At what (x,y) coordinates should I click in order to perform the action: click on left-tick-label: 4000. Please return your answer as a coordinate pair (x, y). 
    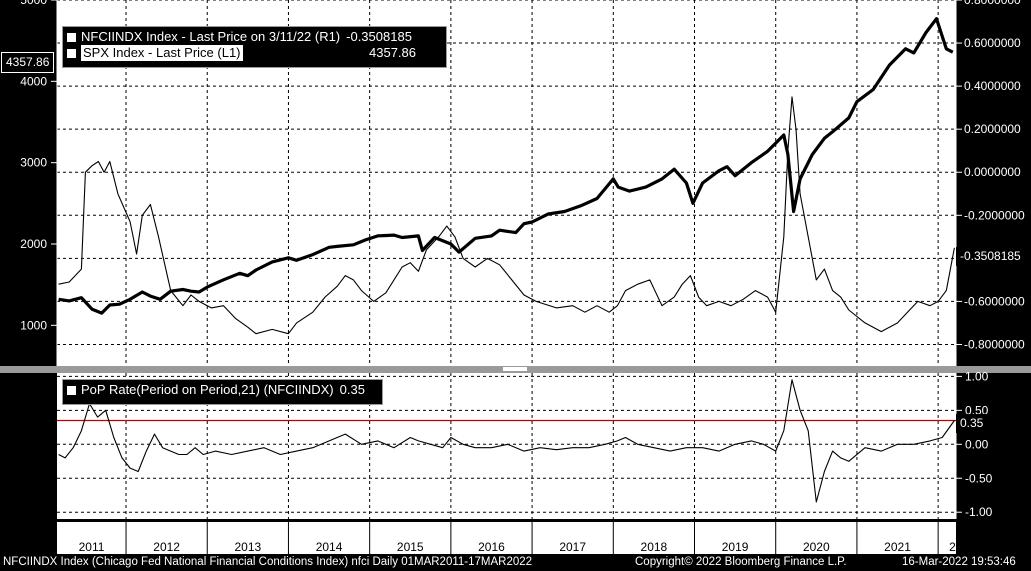
    Looking at the image, I should click on (33, 81).